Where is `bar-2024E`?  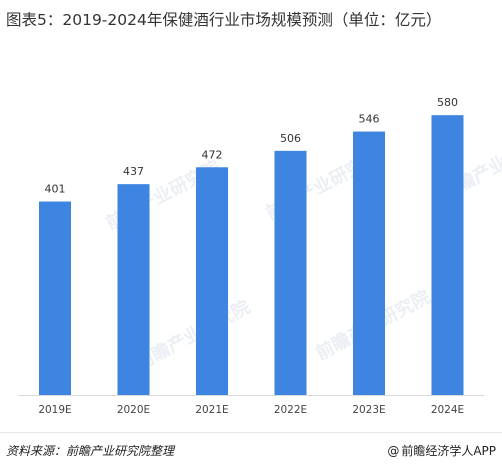 bar-2024E is located at coordinates (447, 255).